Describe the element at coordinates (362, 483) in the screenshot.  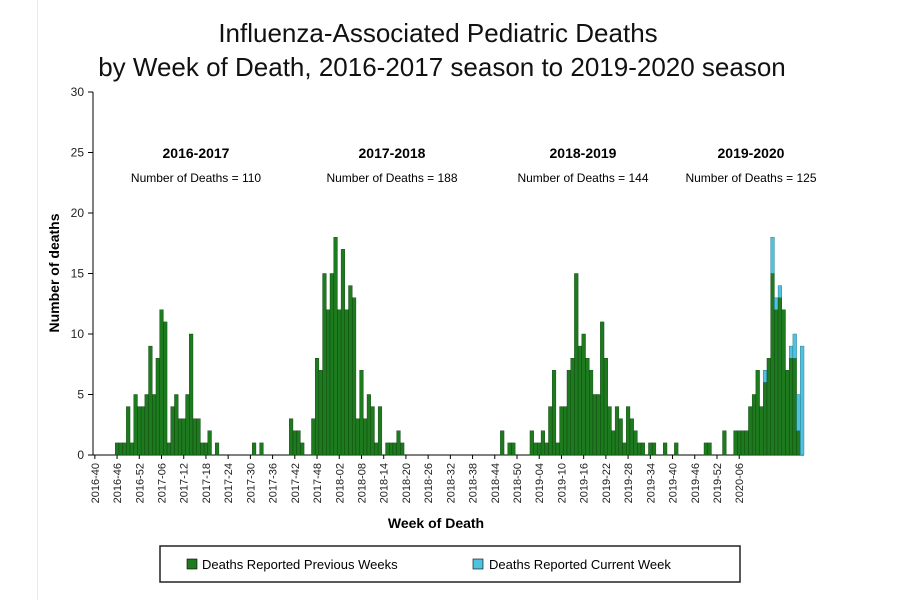
I see `x-tick-label: 2018-08` at that location.